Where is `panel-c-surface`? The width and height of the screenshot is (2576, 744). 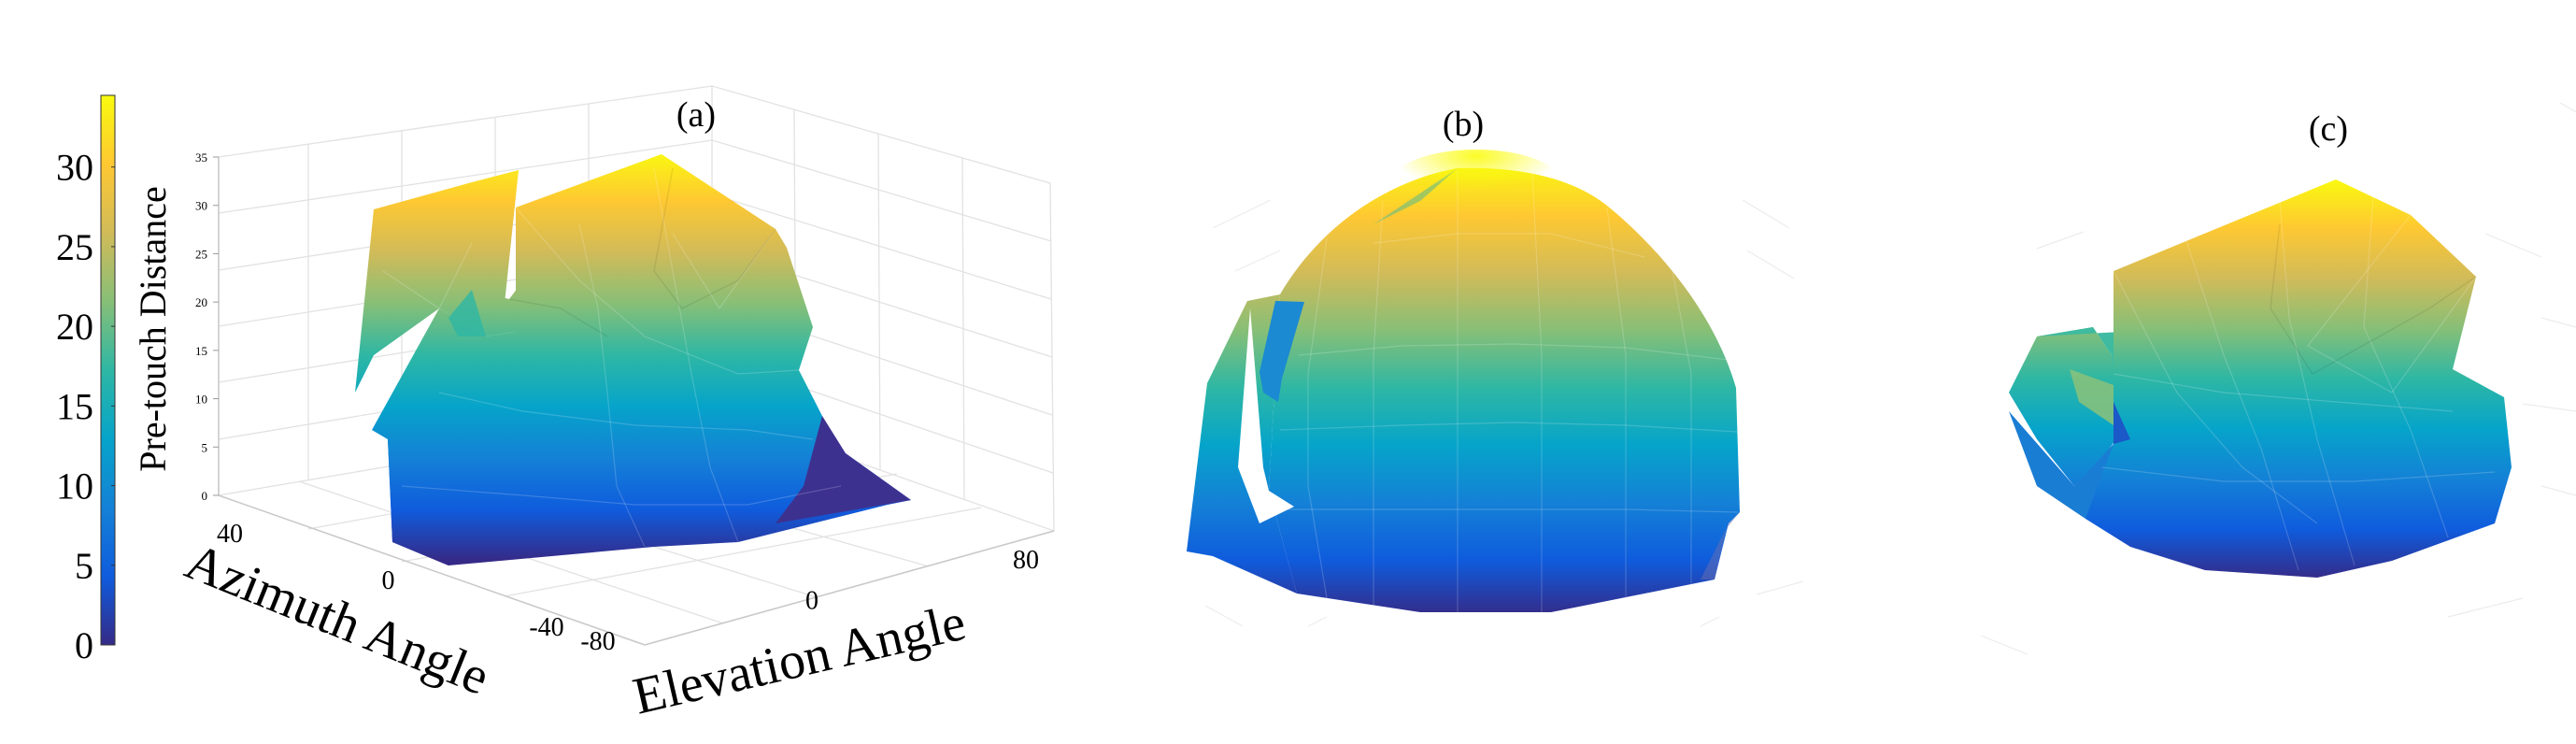 panel-c-surface is located at coordinates (2260, 378).